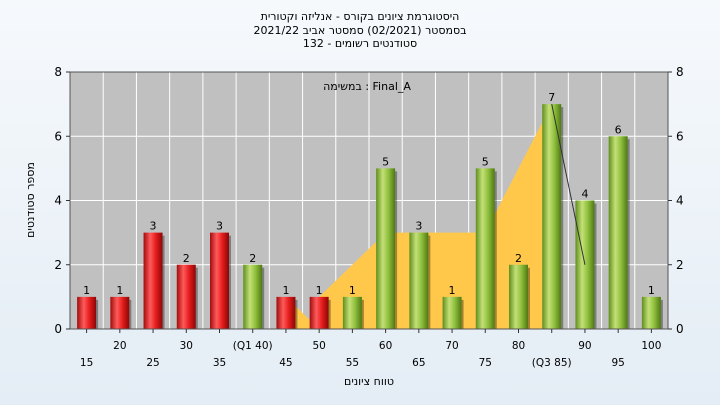 The width and height of the screenshot is (720, 405). Describe the element at coordinates (584, 194) in the screenshot. I see `bar-value-label: 4` at that location.